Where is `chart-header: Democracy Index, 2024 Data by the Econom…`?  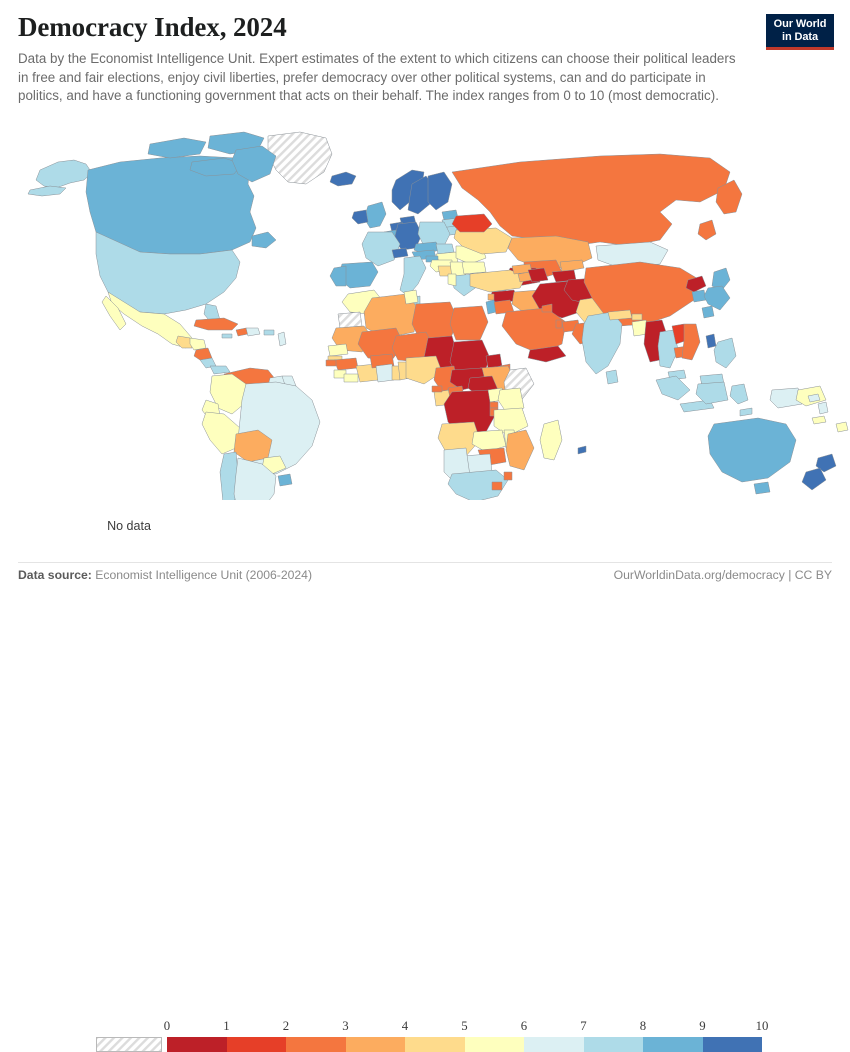
chart-header: Democracy Index, 2024 Data by the Econom… is located at coordinates (425, 58).